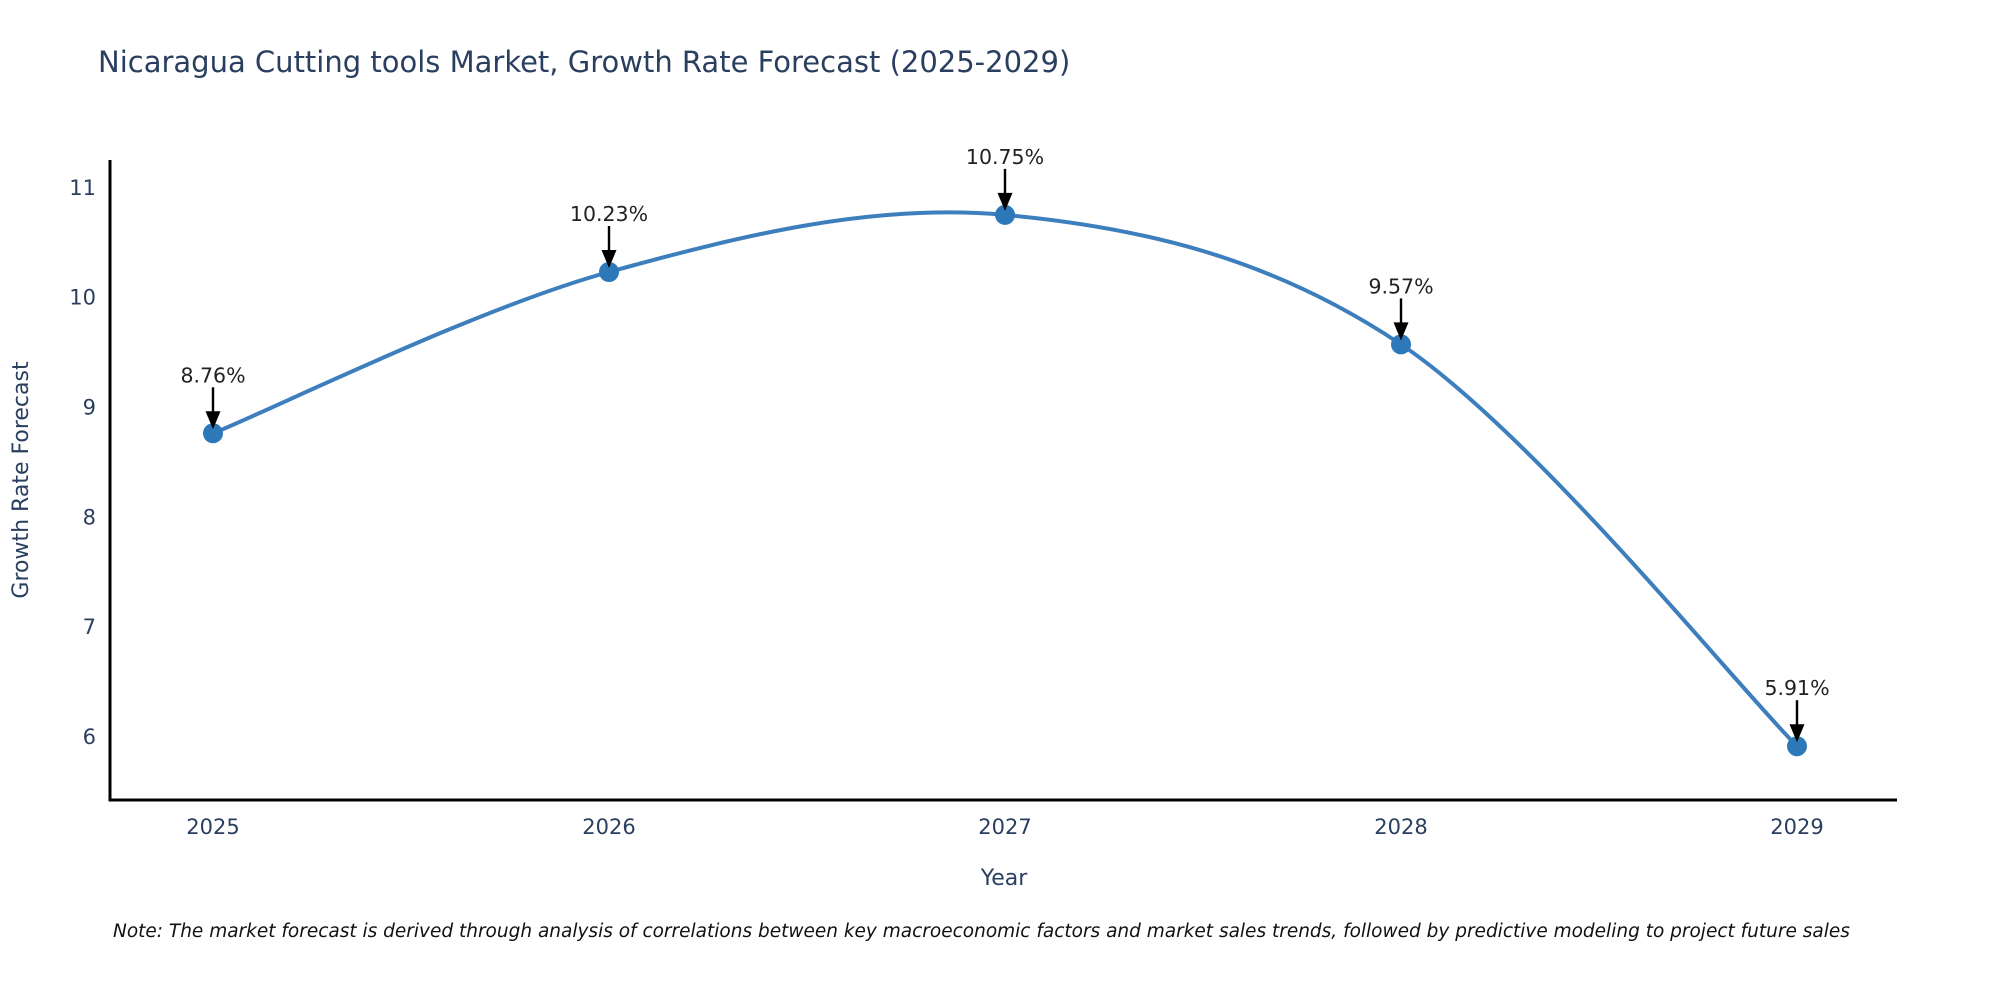 The height and width of the screenshot is (1000, 2000). What do you see at coordinates (608, 827) in the screenshot?
I see `x-tick-label: 2026` at bounding box center [608, 827].